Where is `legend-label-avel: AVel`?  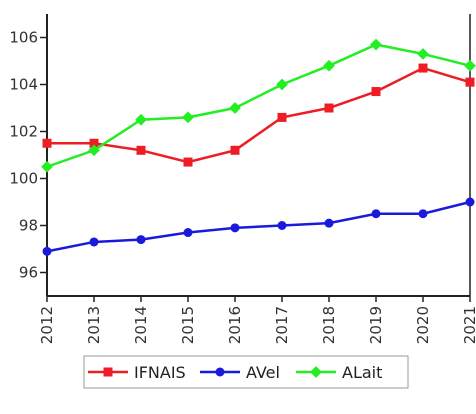
legend-label-avel: AVel is located at coordinates (263, 372).